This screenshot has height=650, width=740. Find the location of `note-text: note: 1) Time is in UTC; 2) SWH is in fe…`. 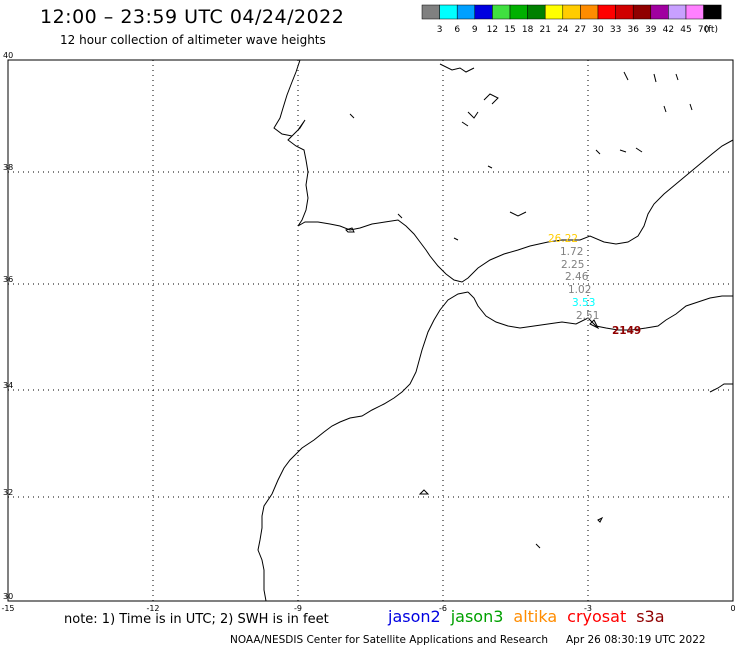

note-text: note: 1) Time is in UTC; 2) SWH is in fe… is located at coordinates (196, 619).